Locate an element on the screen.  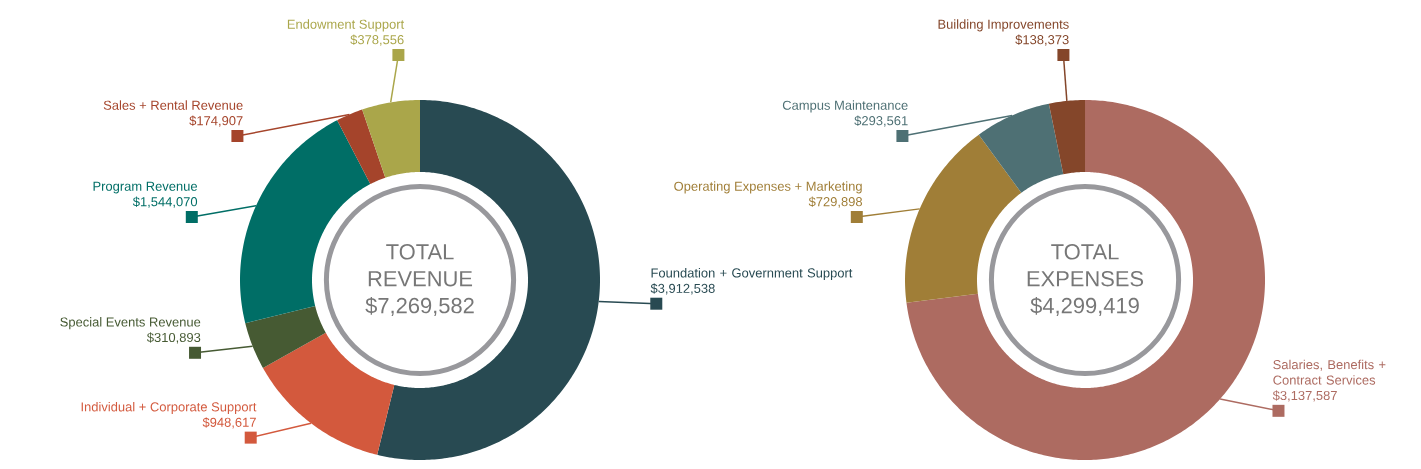
data-label: $293,561 is located at coordinates (881, 121).